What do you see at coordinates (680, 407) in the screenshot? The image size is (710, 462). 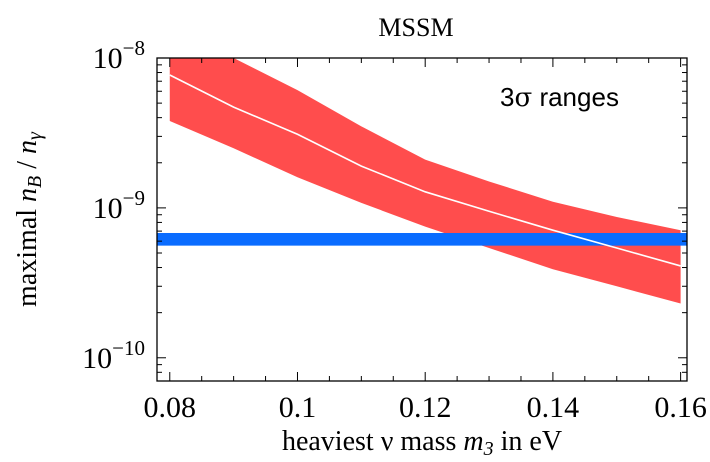 I see `x-tick-label: 0.16` at bounding box center [680, 407].